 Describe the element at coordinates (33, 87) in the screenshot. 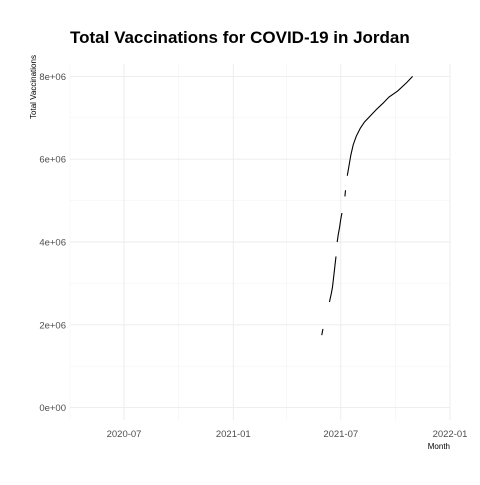

I see `y-axis-title: Total Vaccinations` at that location.